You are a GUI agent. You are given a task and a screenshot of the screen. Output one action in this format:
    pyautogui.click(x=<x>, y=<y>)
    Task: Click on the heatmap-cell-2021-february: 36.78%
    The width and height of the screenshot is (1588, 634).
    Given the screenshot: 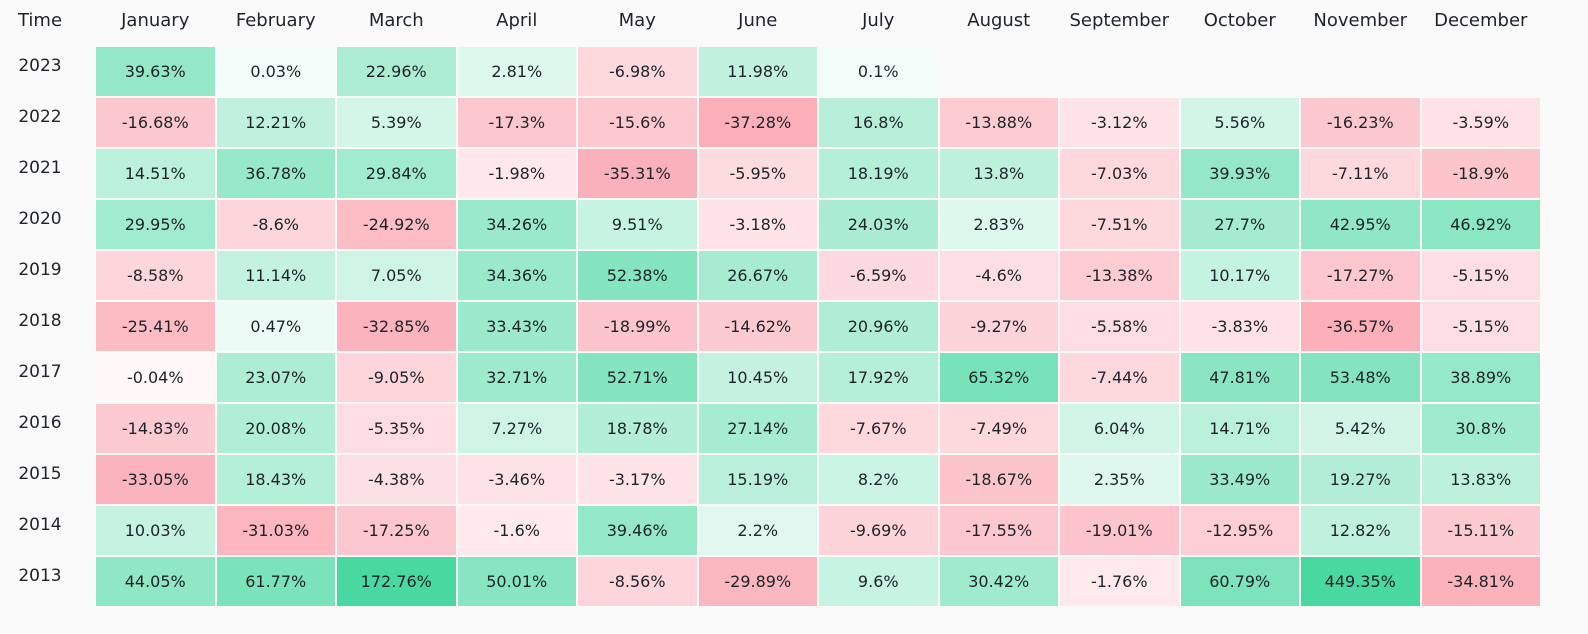 What is the action you would take?
    pyautogui.click(x=275, y=173)
    